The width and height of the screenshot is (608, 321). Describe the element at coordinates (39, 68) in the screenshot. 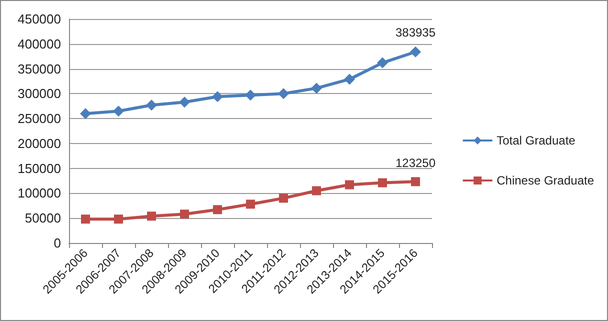

I see `y-tick-label: 350000` at that location.